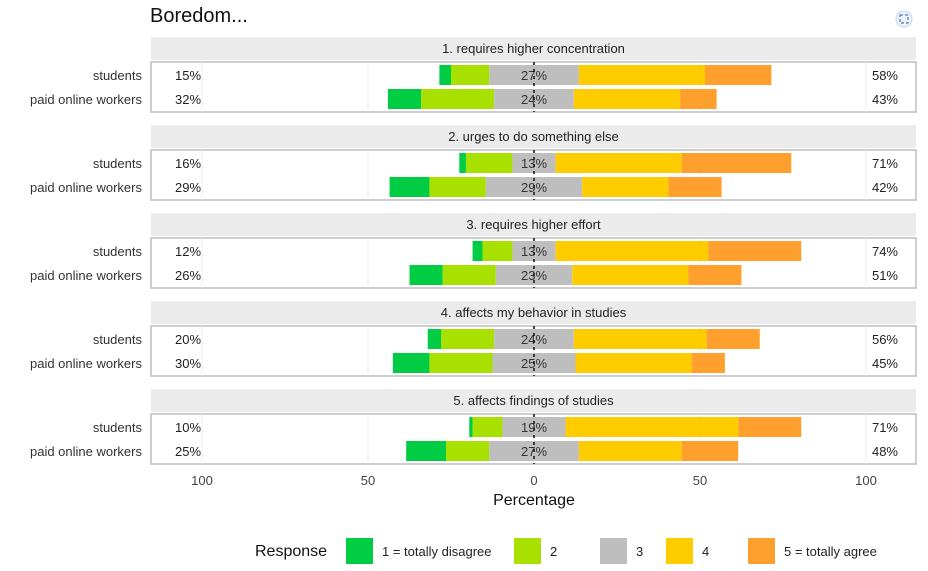 The image size is (928, 571). I want to click on neutral-percent-label: 13%, so click(534, 163).